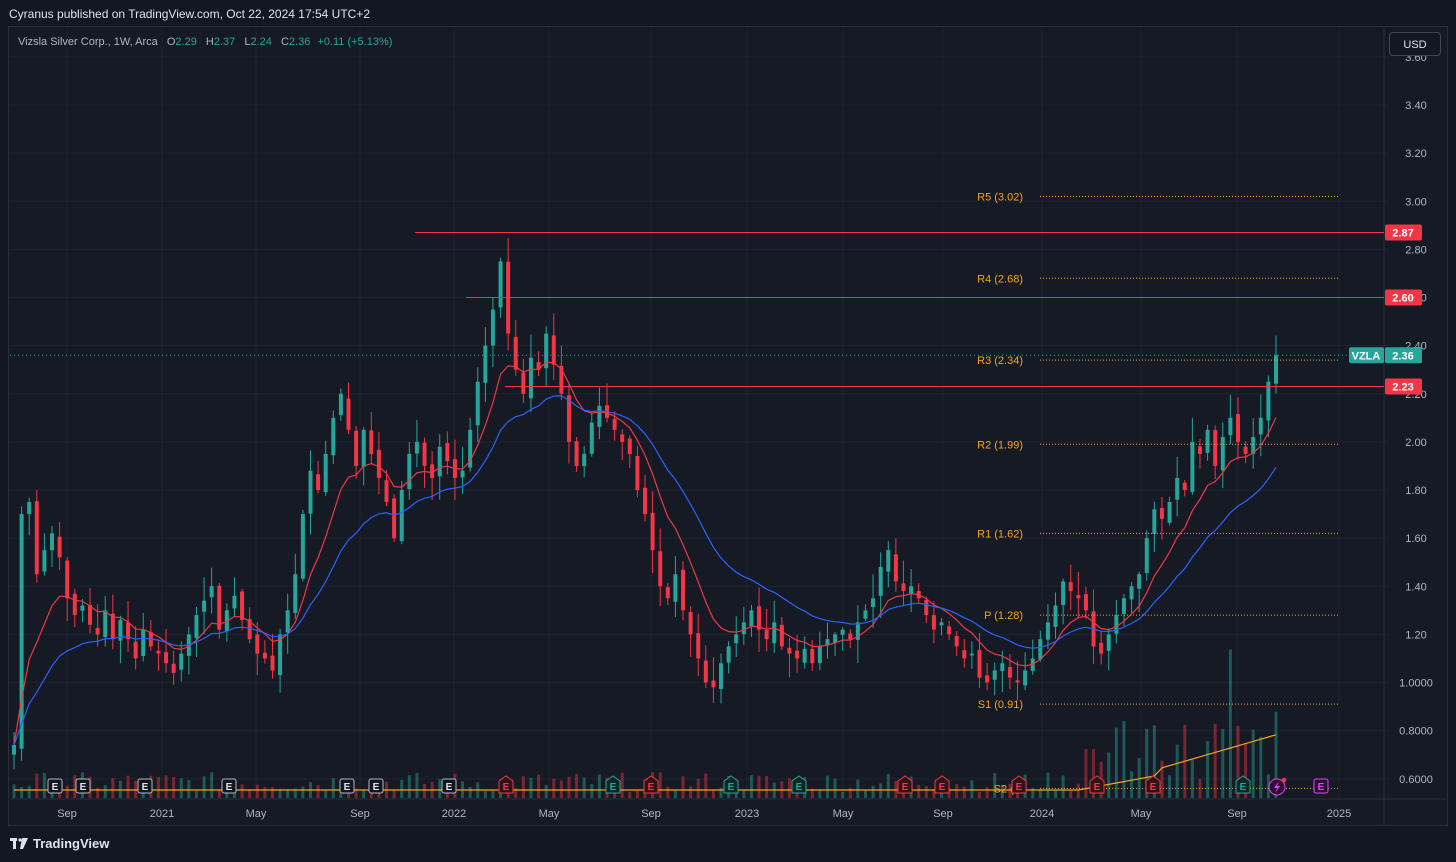  What do you see at coordinates (1000, 361) in the screenshot?
I see `pivot-label: R3 (2.34)` at bounding box center [1000, 361].